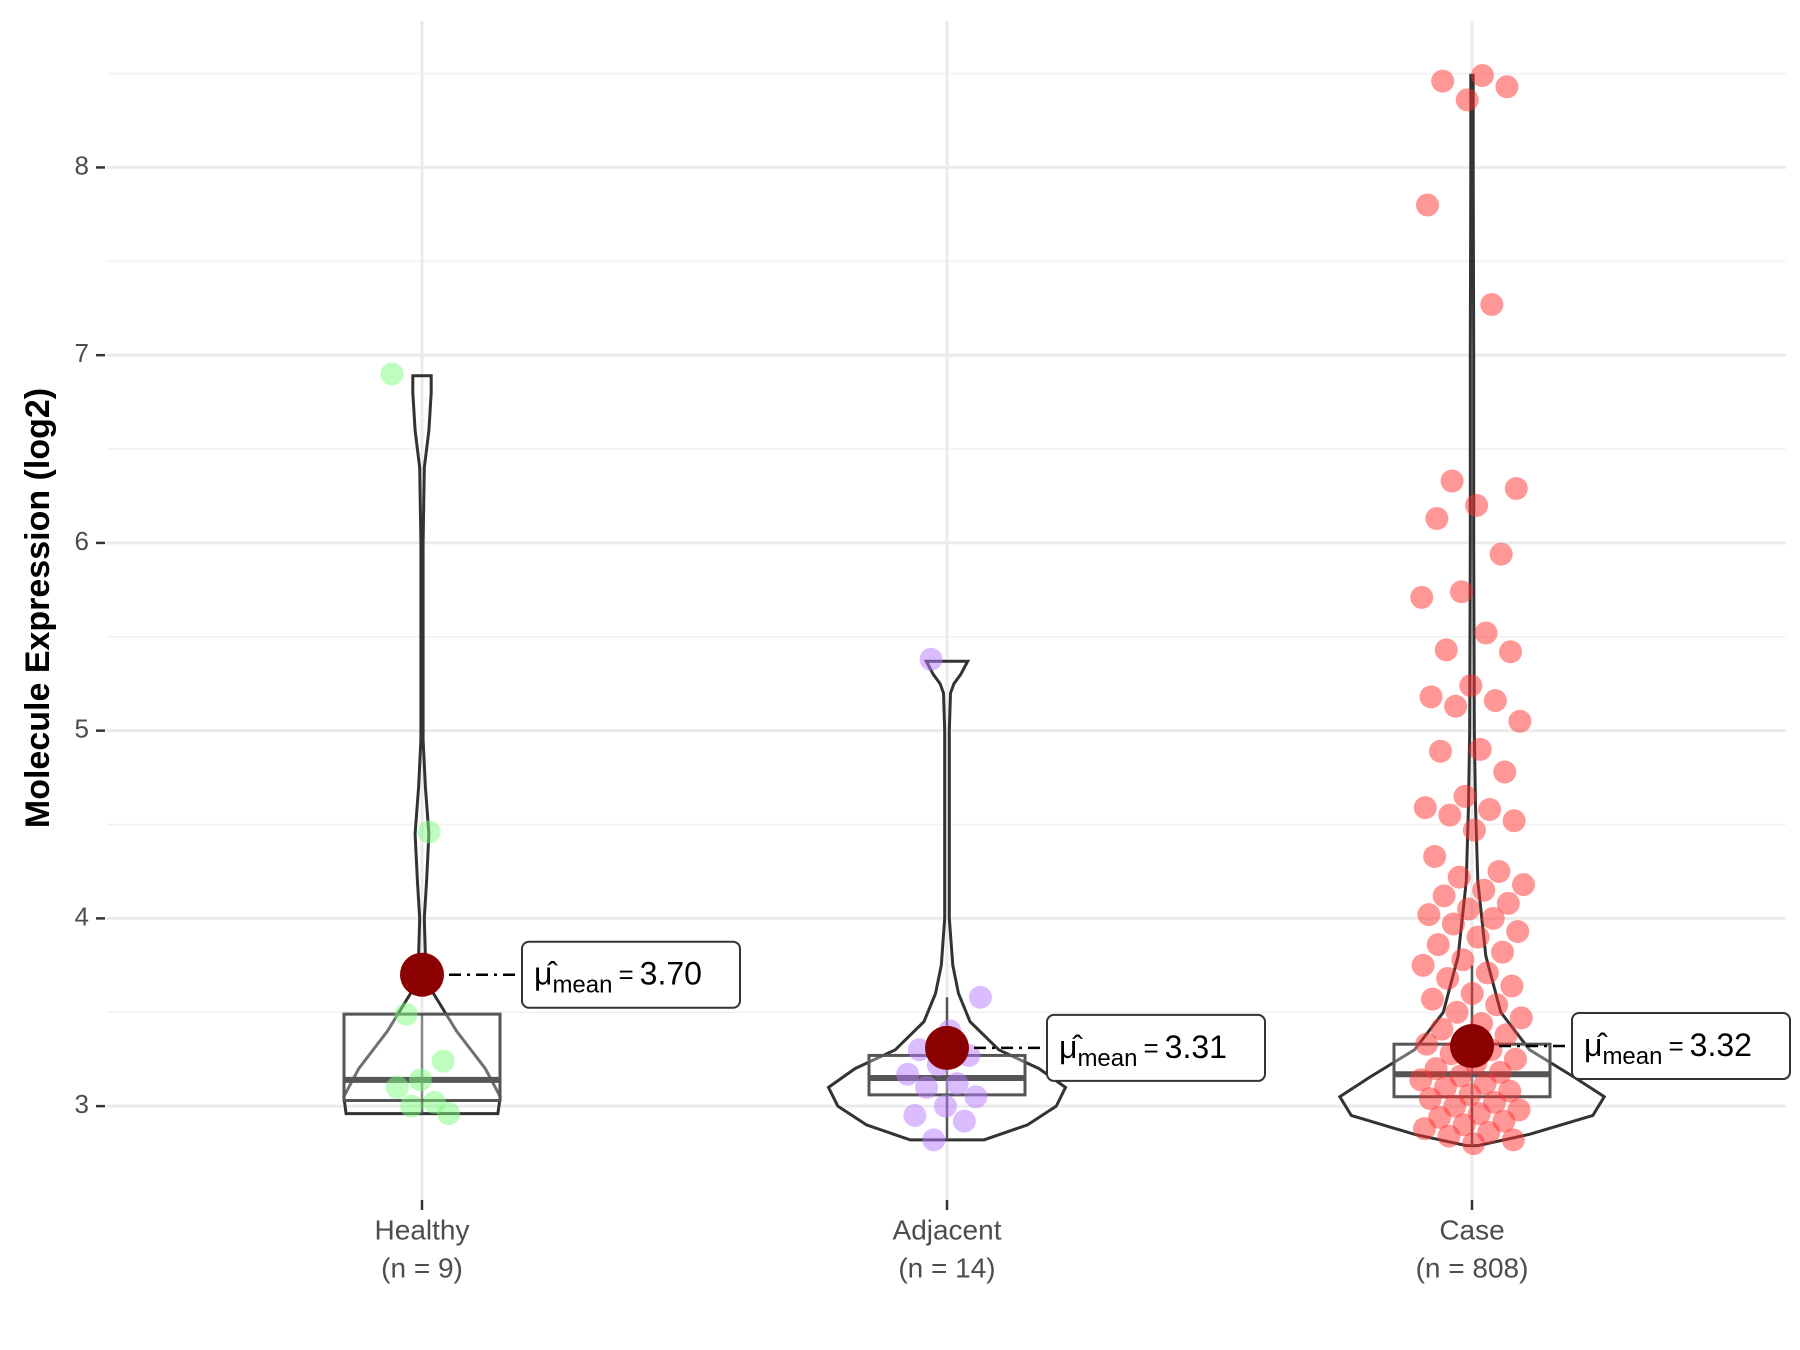 Image resolution: width=1800 pixels, height=1350 pixels. Describe the element at coordinates (82, 916) in the screenshot. I see `y-tick-label: 4` at that location.